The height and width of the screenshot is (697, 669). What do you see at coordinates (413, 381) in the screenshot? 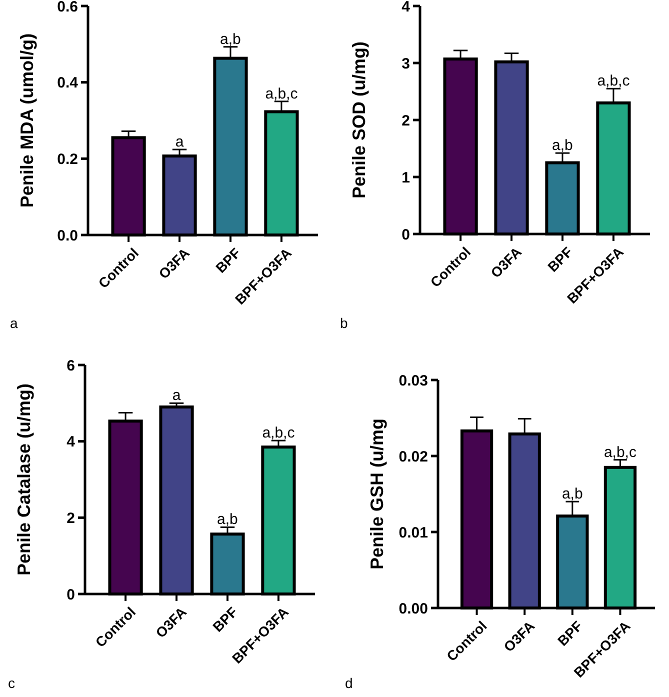
I see `y-tick-label: 0.03` at bounding box center [413, 381].